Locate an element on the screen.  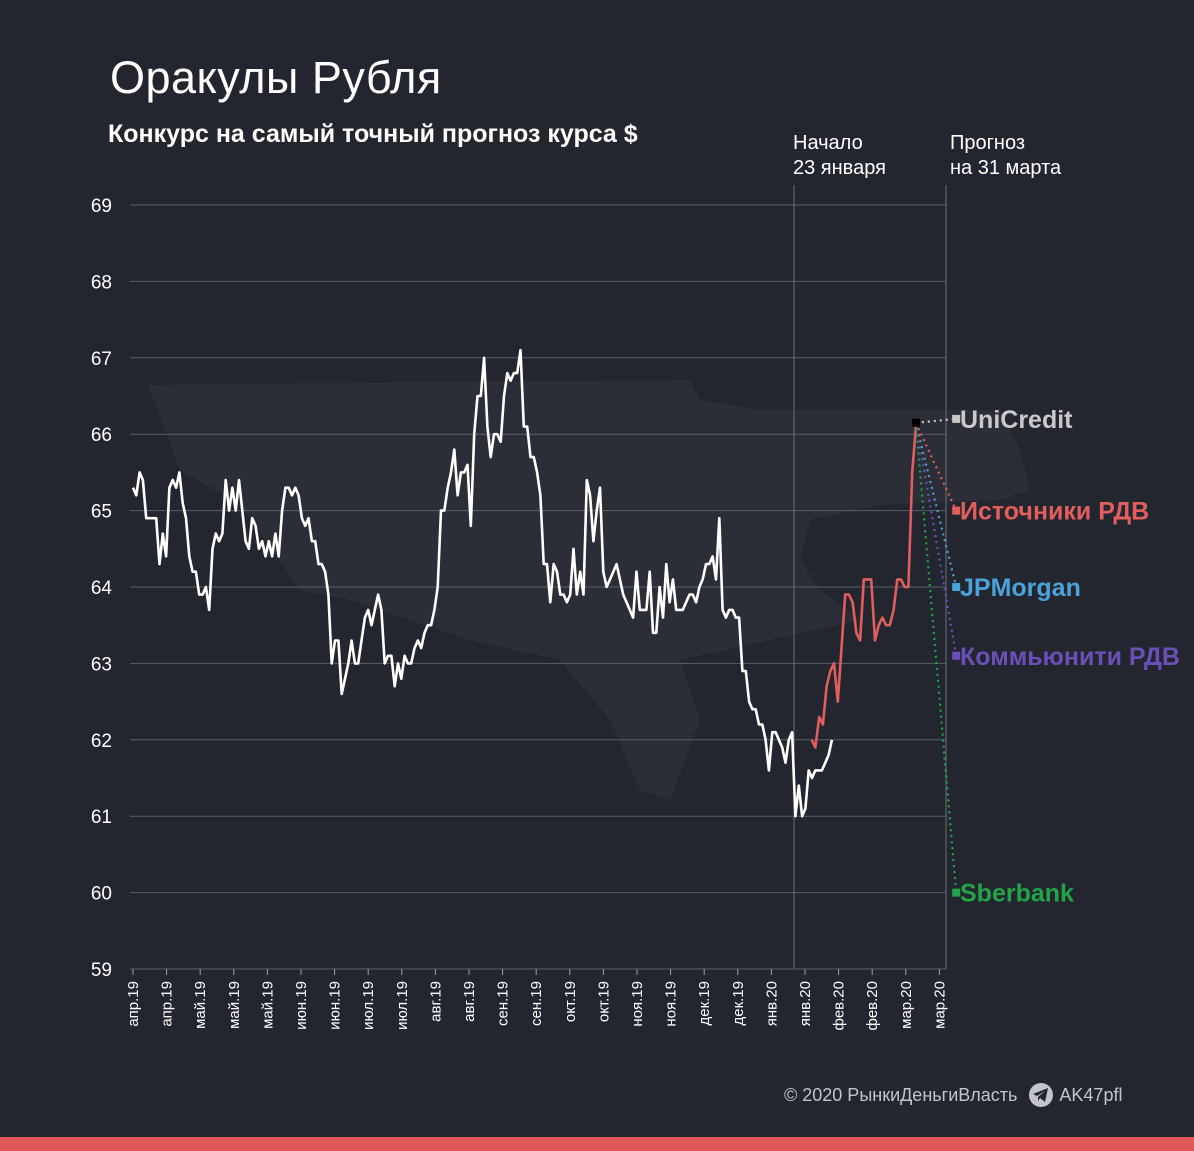
forecast-annotation-line2: на 31 марта is located at coordinates (1006, 168).